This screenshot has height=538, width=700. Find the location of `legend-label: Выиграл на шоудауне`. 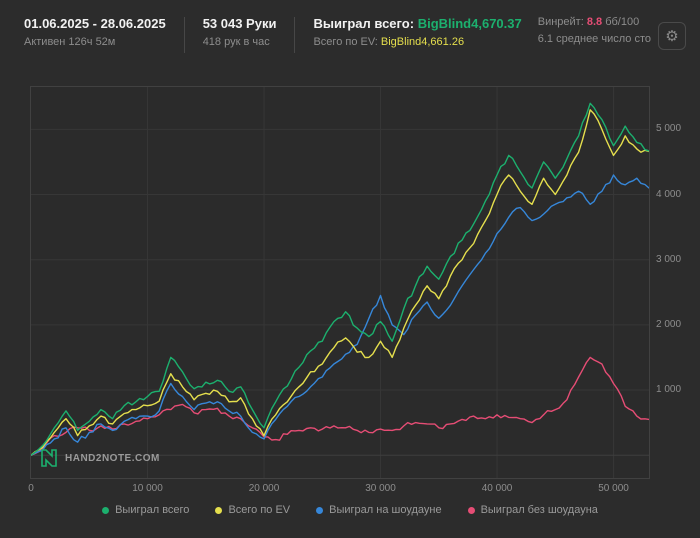

legend-label: Выиграл на шоудауне is located at coordinates (385, 510).